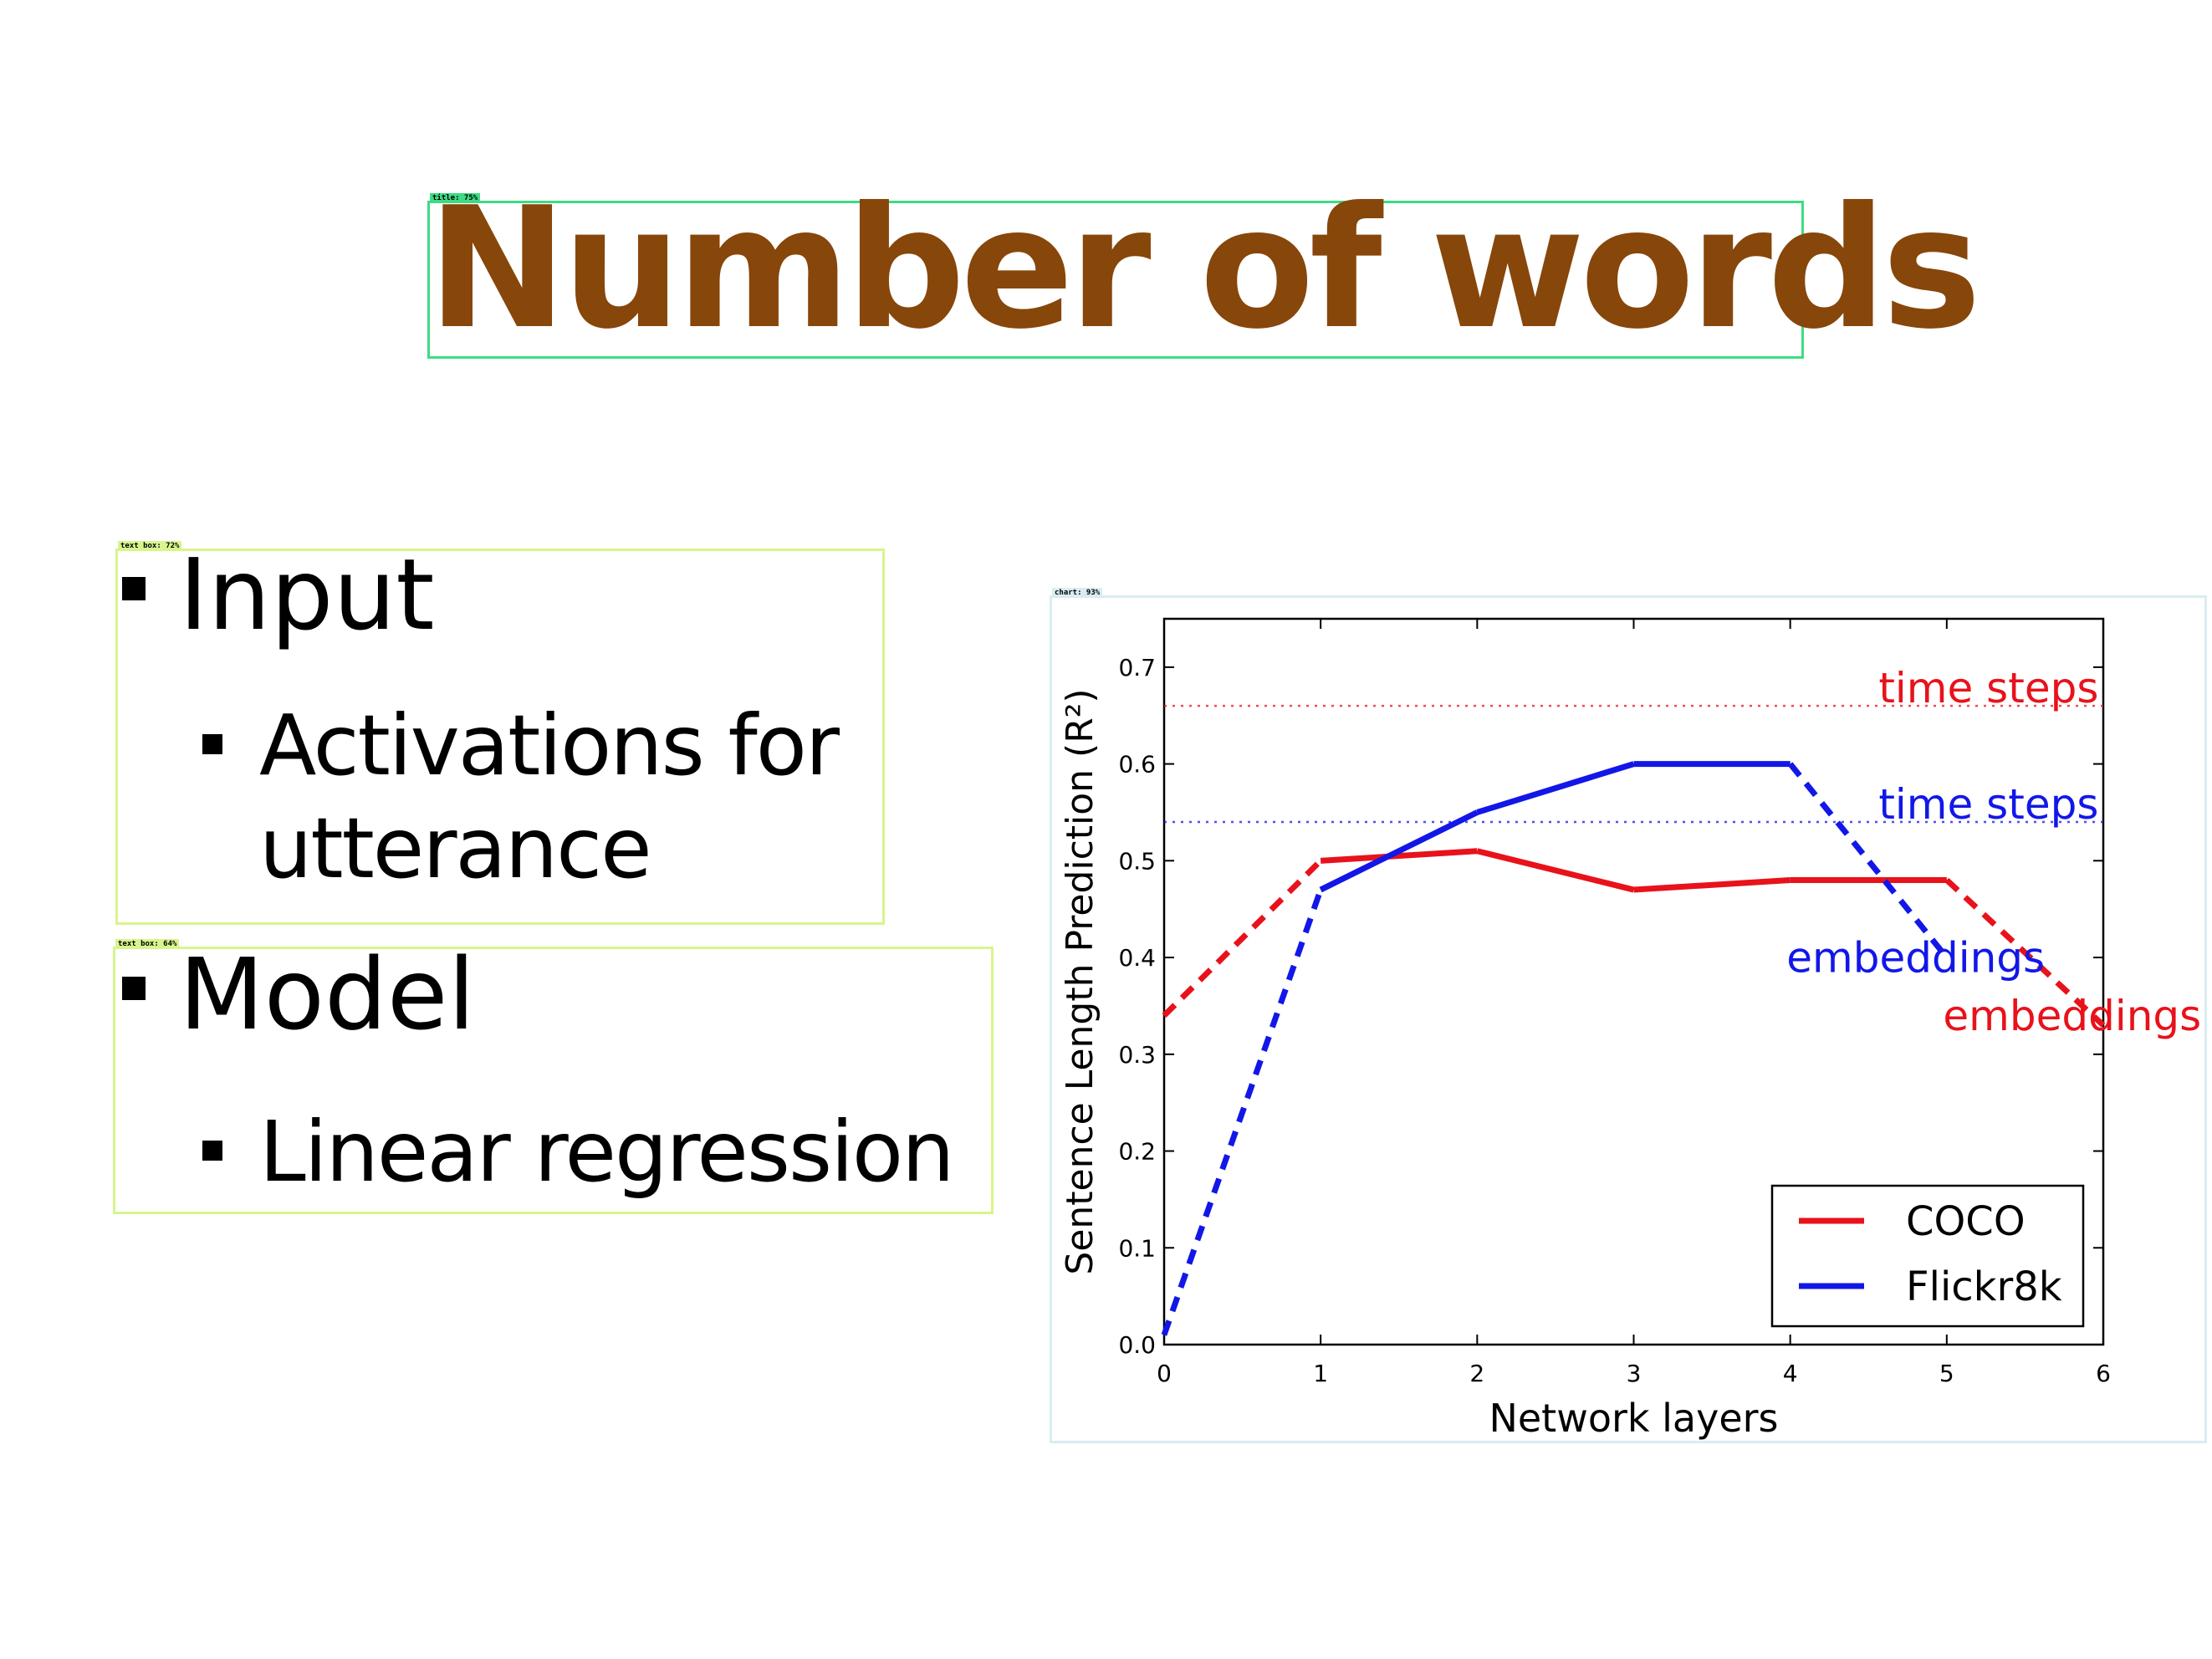 This screenshot has width=2212, height=1659. I want to click on chart-detection-label: chart: 93%, so click(1078, 593).